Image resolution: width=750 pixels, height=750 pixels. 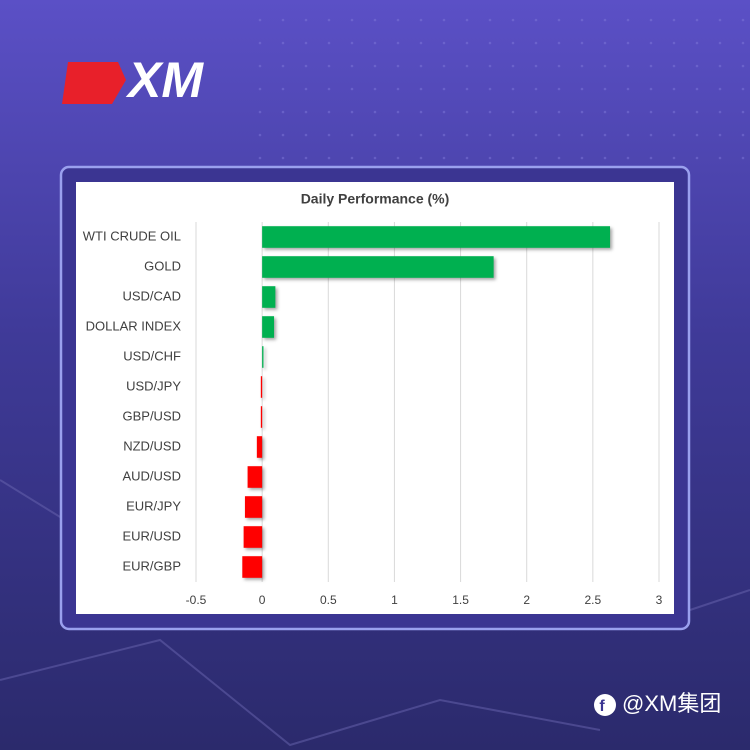 What do you see at coordinates (602, 706) in the screenshot?
I see `facebook-glyph: f` at bounding box center [602, 706].